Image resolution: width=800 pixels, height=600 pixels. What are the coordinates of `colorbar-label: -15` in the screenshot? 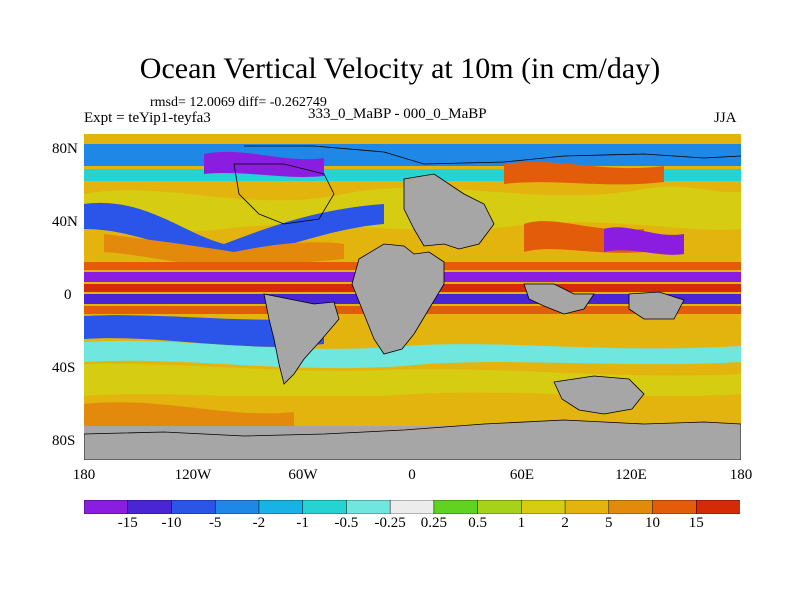 It's located at (127, 523).